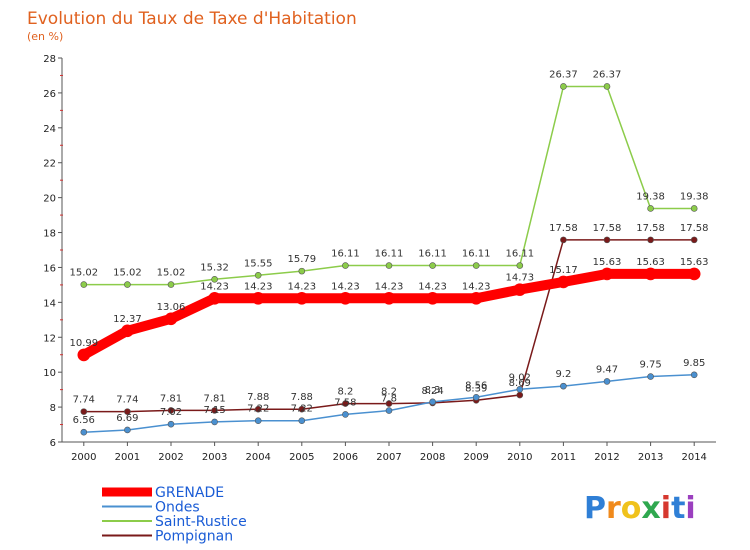 The width and height of the screenshot is (750, 550). What do you see at coordinates (650, 196) in the screenshot?
I see `data-label: 19.38` at bounding box center [650, 196].